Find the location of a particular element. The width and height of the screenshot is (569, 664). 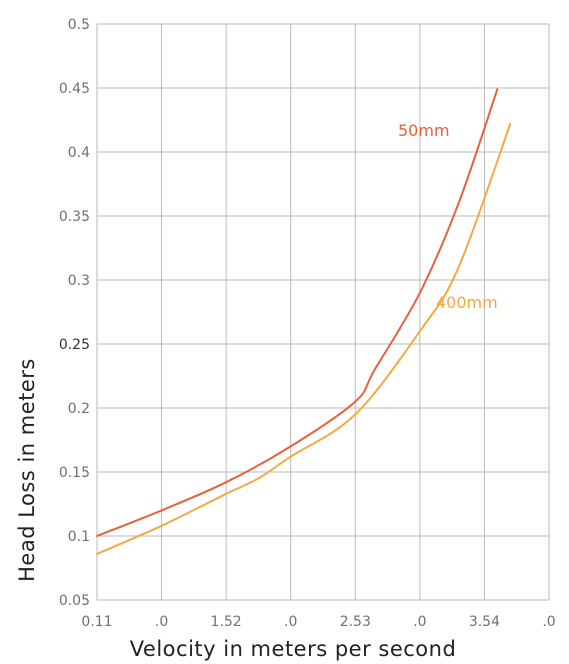

y-tick-label: 0.15 is located at coordinates (74, 473).